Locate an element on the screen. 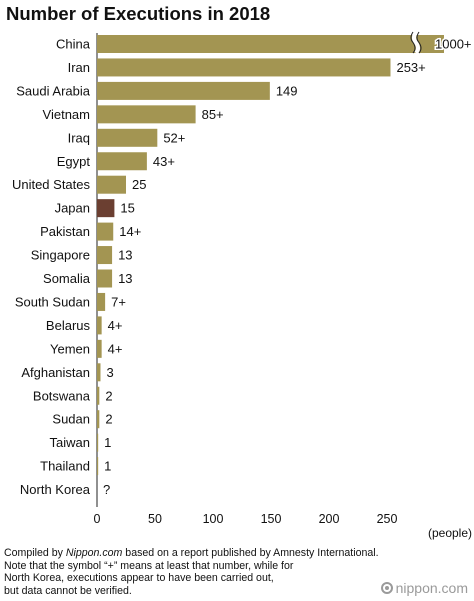 Image resolution: width=474 pixels, height=601 pixels. bar-vietnam is located at coordinates (146, 114).